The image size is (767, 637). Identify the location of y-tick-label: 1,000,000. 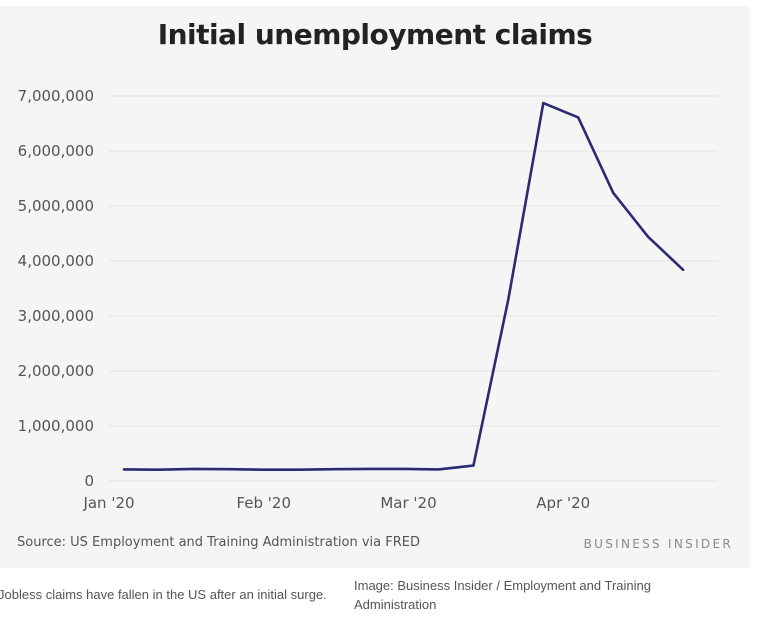
(56, 426).